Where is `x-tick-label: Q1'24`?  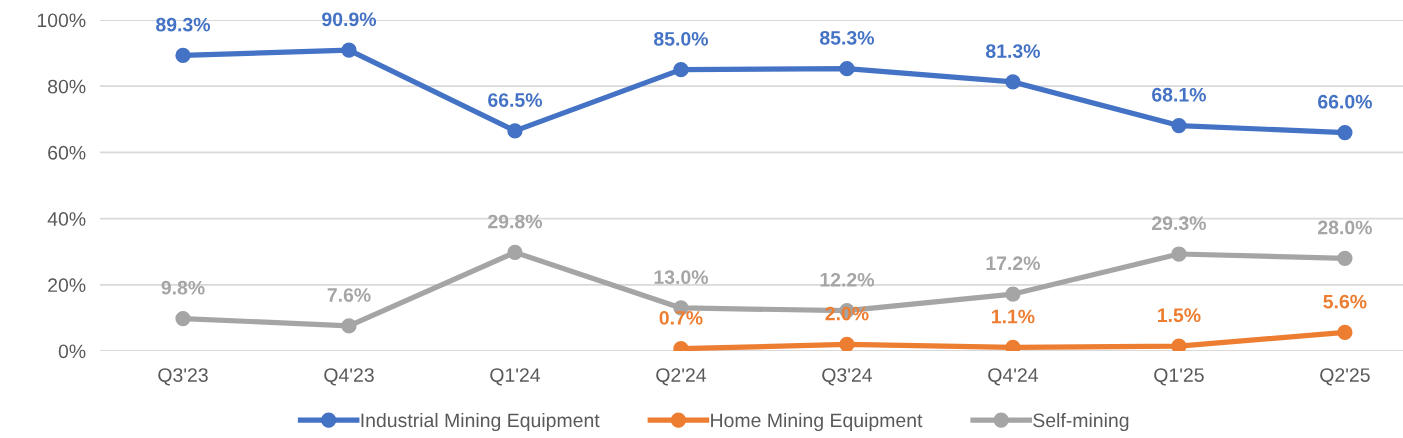 x-tick-label: Q1'24 is located at coordinates (515, 377).